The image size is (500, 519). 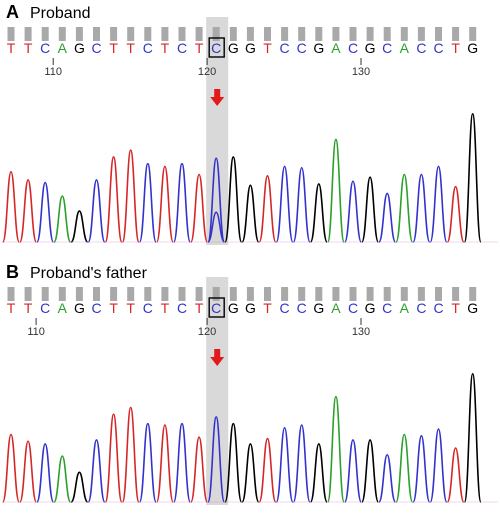 I want to click on variant-highlight-column, so click(x=217, y=391).